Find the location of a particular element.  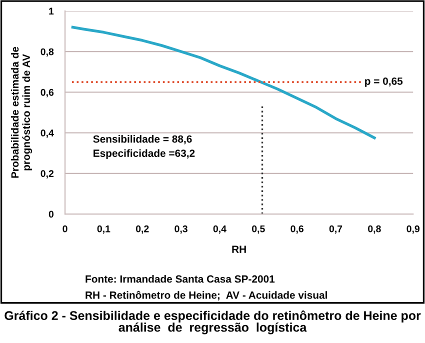

x-tick-label: 0,1 is located at coordinates (103, 229).